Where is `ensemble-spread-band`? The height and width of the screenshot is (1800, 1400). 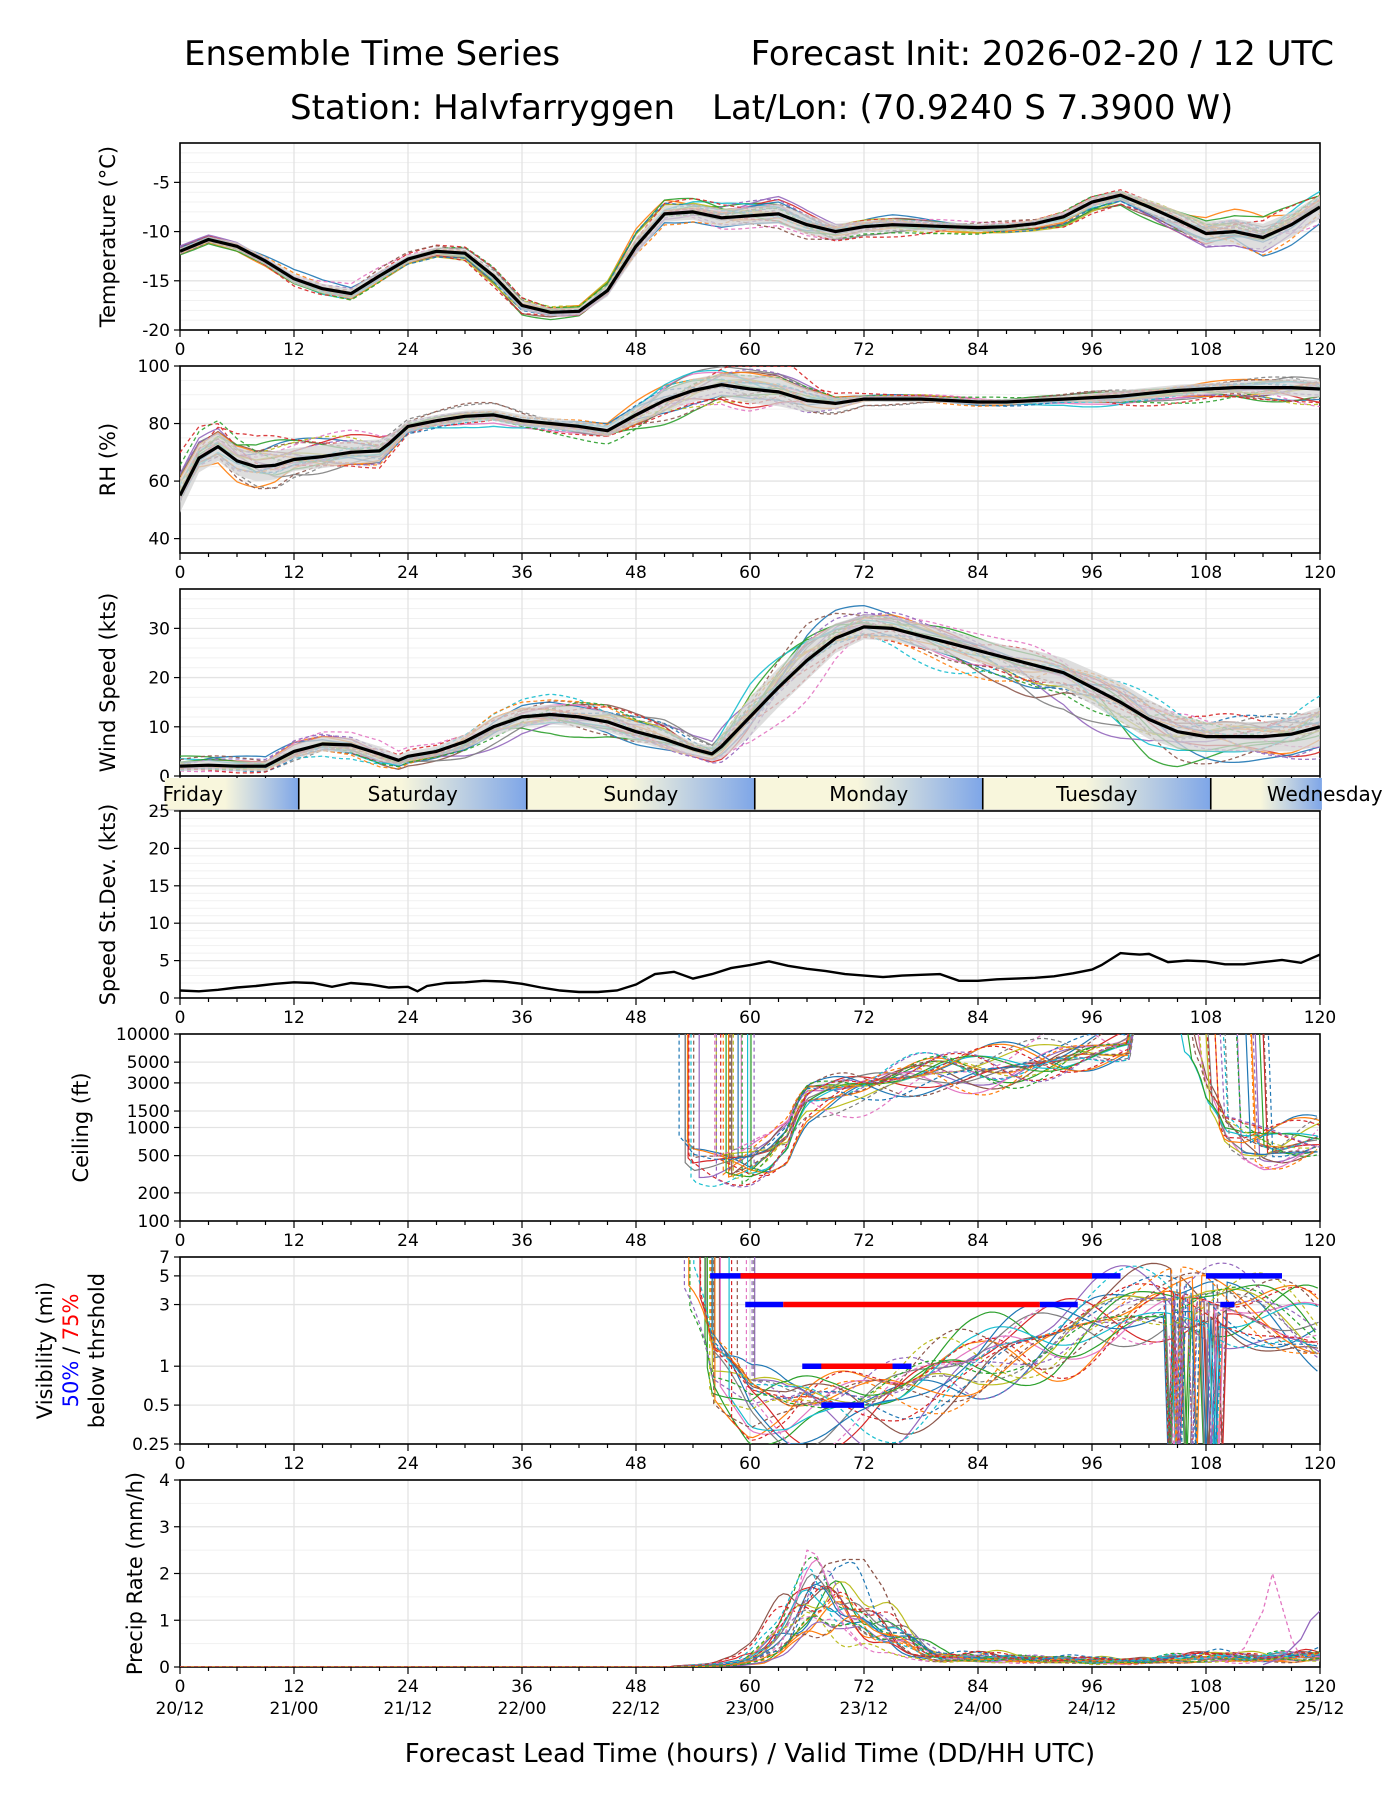
ensemble-spread-band is located at coordinates (750, 253).